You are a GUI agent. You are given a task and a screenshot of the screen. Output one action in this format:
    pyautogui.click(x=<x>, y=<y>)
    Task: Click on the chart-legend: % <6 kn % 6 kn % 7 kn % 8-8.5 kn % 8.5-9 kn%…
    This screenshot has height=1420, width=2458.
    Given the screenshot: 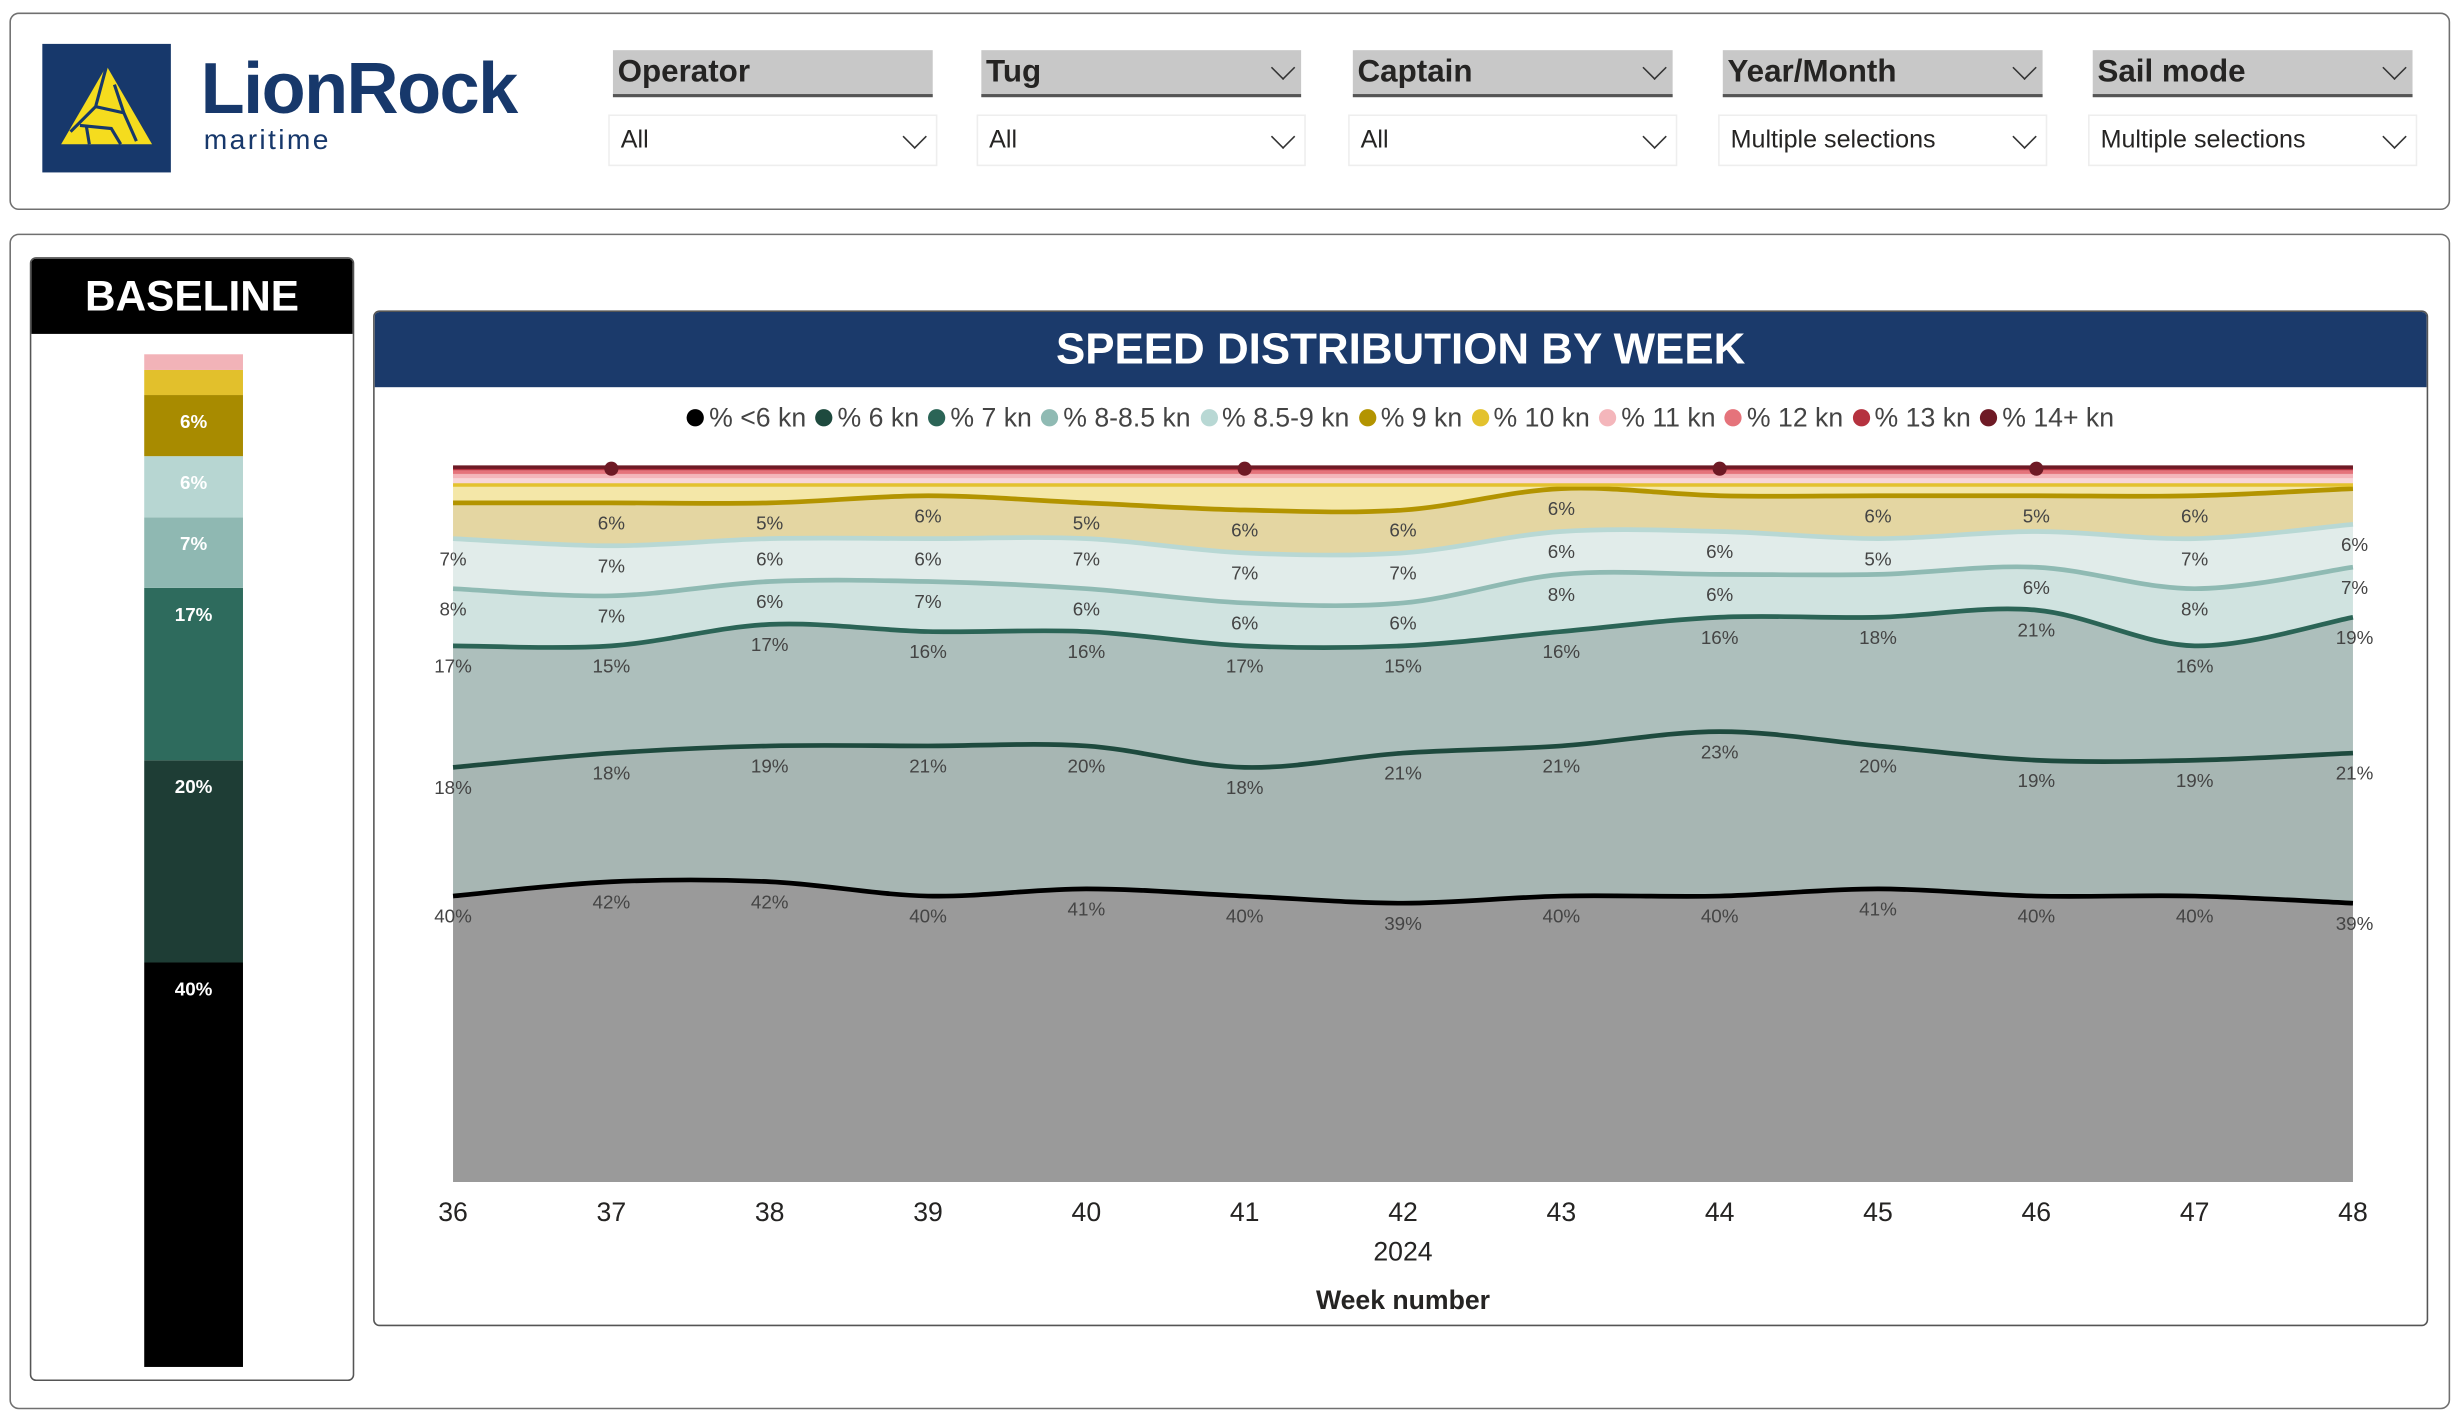 What is the action you would take?
    pyautogui.click(x=1401, y=418)
    